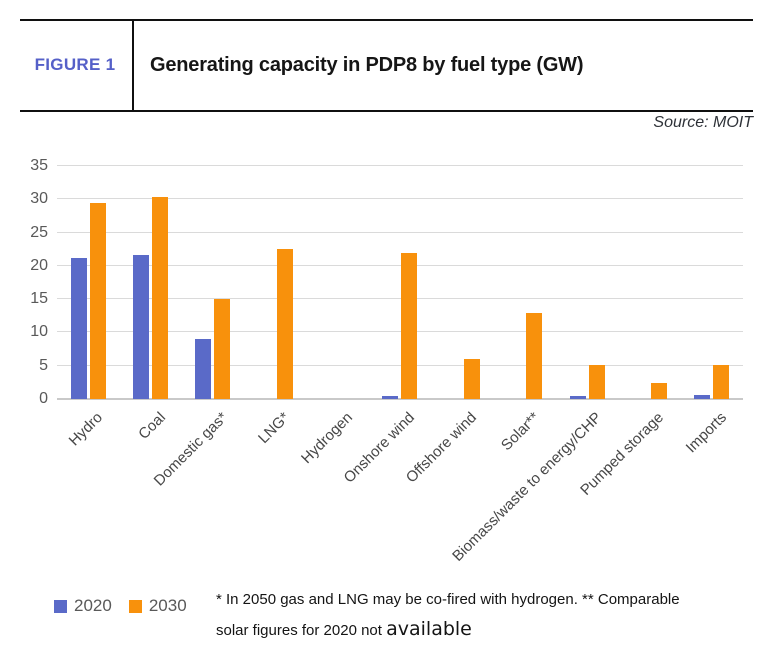 Image resolution: width=767 pixels, height=651 pixels. Describe the element at coordinates (203, 369) in the screenshot. I see `bar-2020-Domestic gas*` at that location.